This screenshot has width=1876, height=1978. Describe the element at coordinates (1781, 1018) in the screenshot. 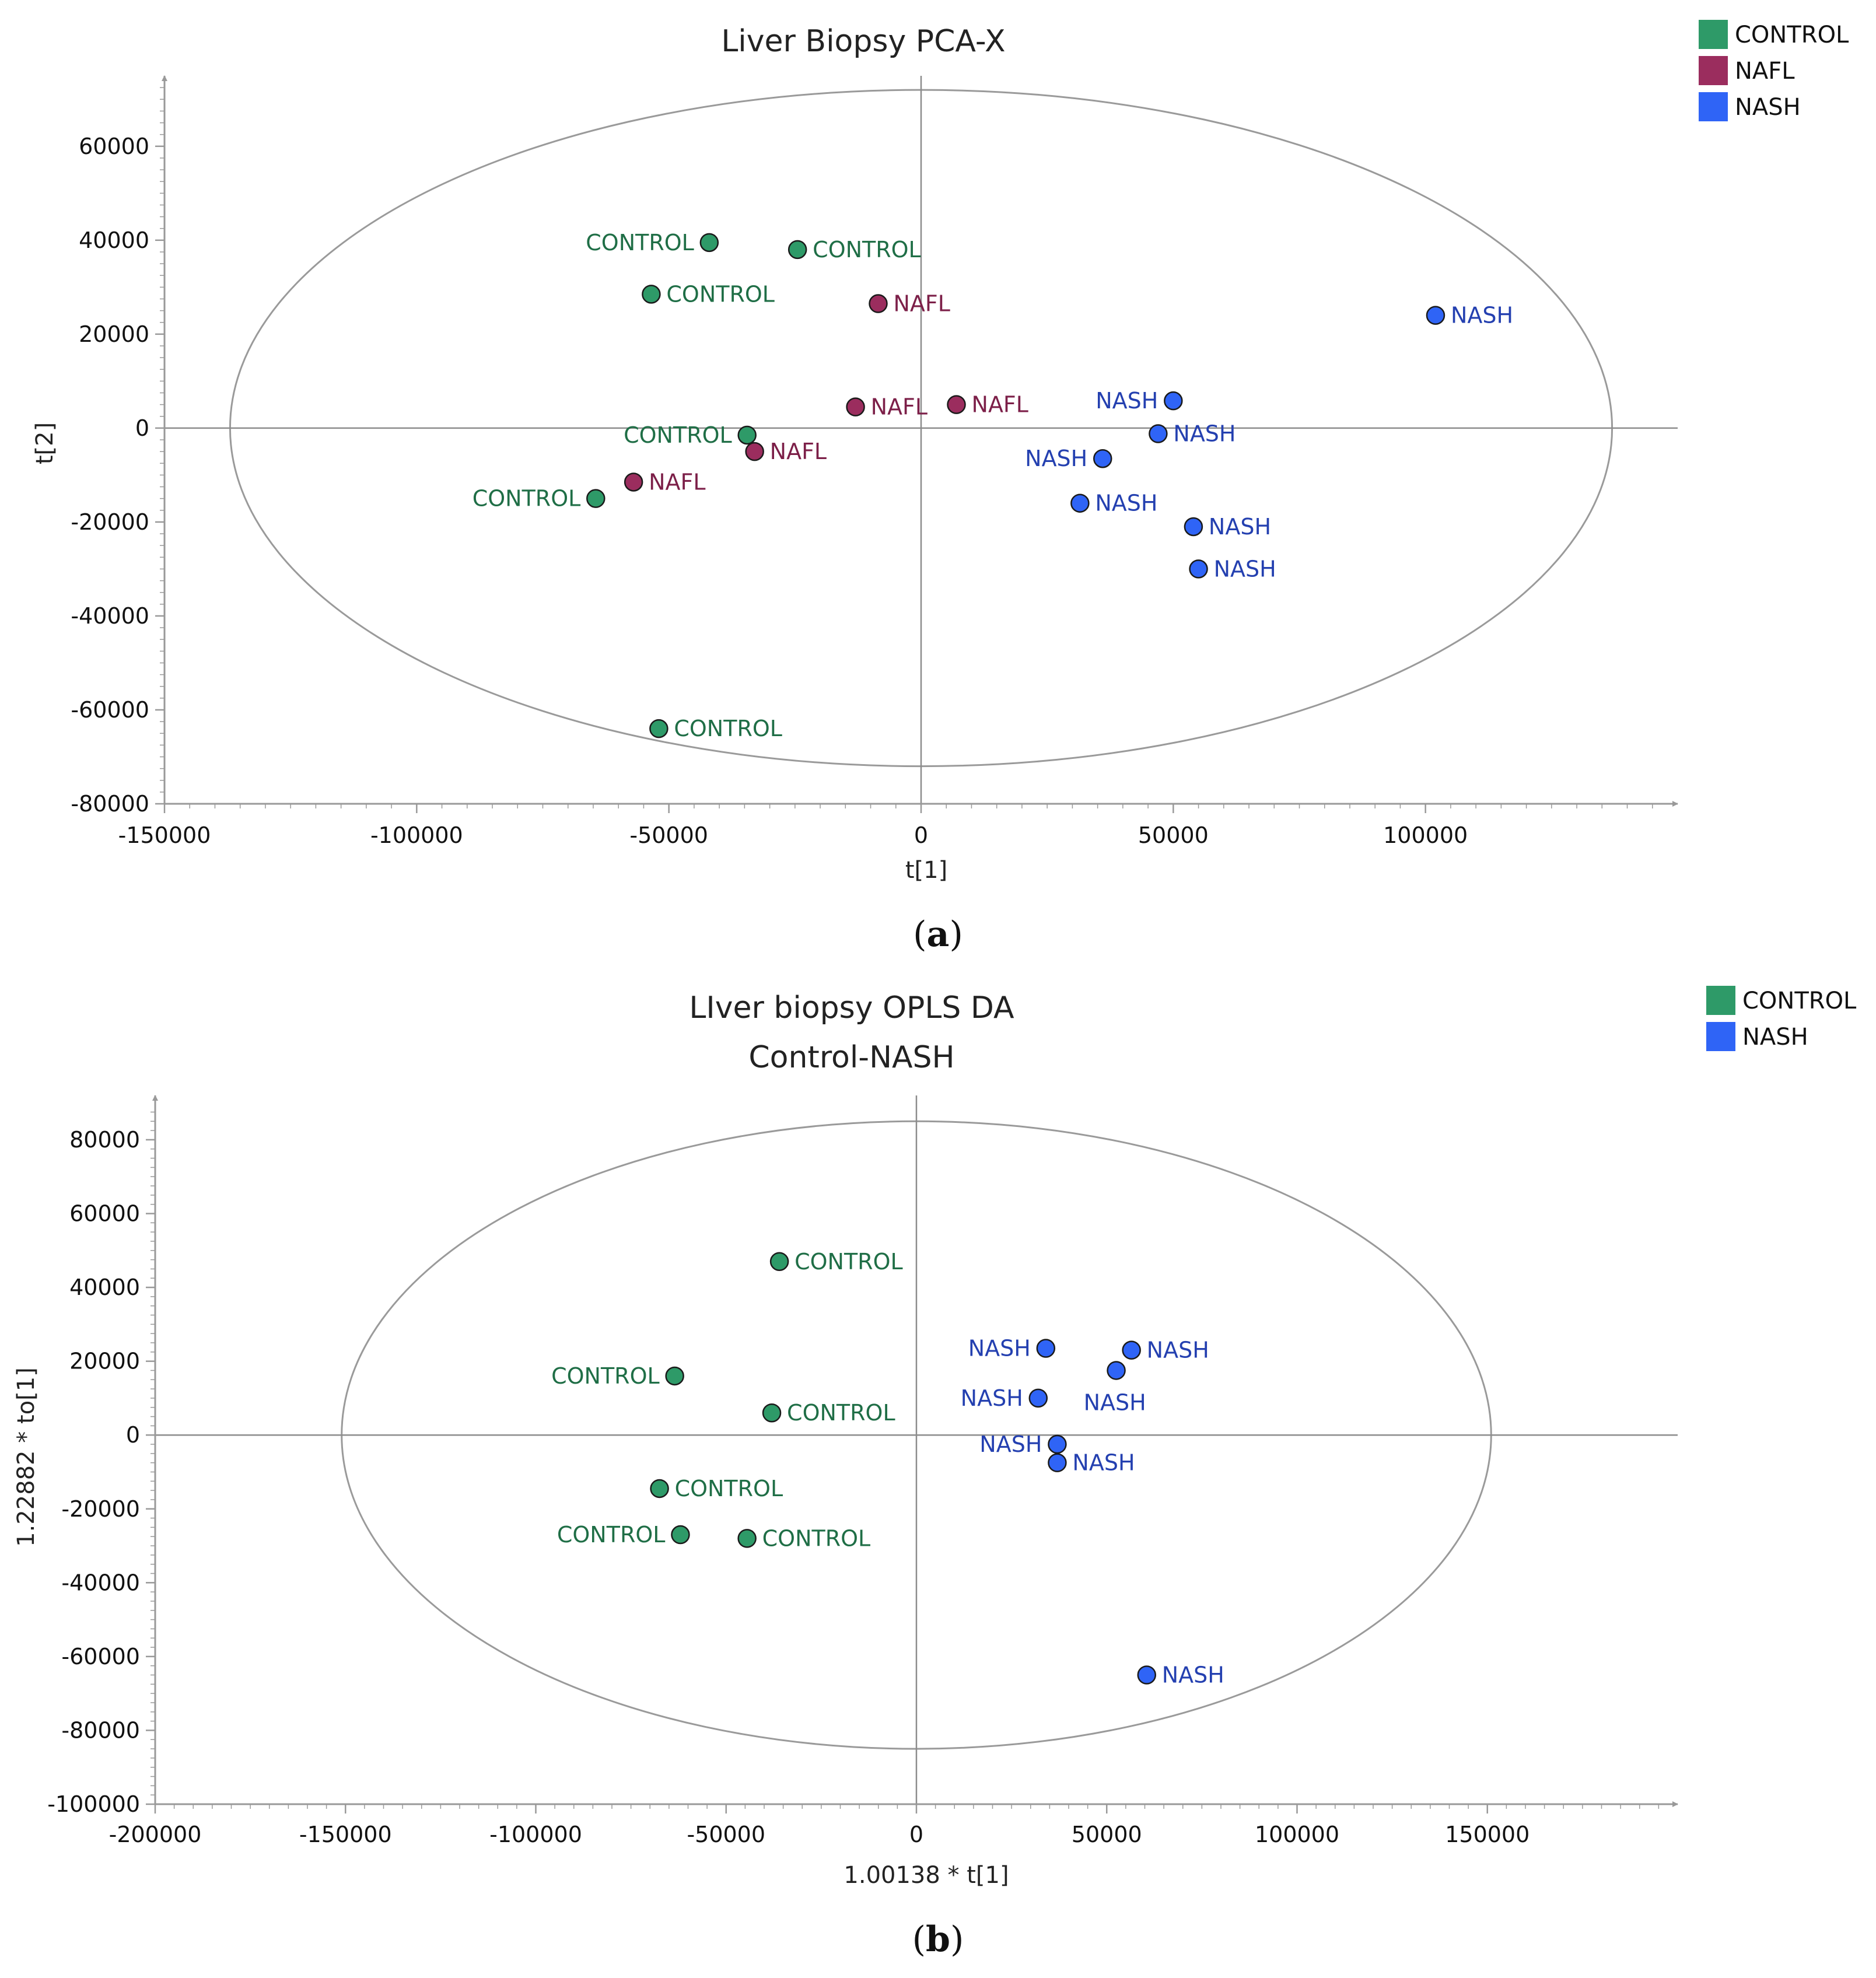

I see `panel-b-legend: CONTROL NASH` at that location.